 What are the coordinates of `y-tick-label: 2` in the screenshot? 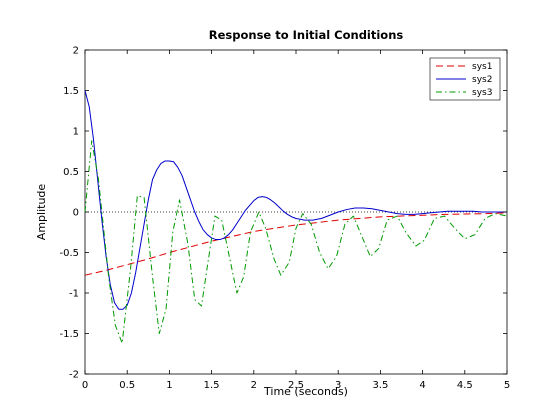 It's located at (76, 51).